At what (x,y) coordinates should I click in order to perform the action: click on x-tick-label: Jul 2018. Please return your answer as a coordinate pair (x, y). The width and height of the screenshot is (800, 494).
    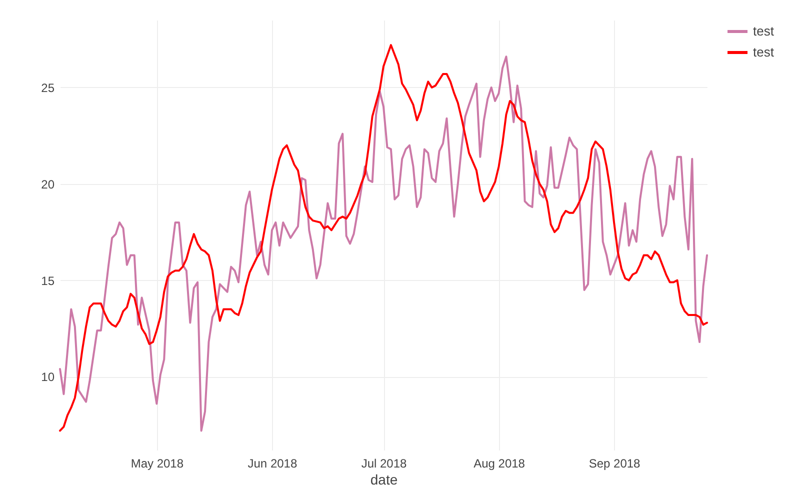
    Looking at the image, I should click on (384, 463).